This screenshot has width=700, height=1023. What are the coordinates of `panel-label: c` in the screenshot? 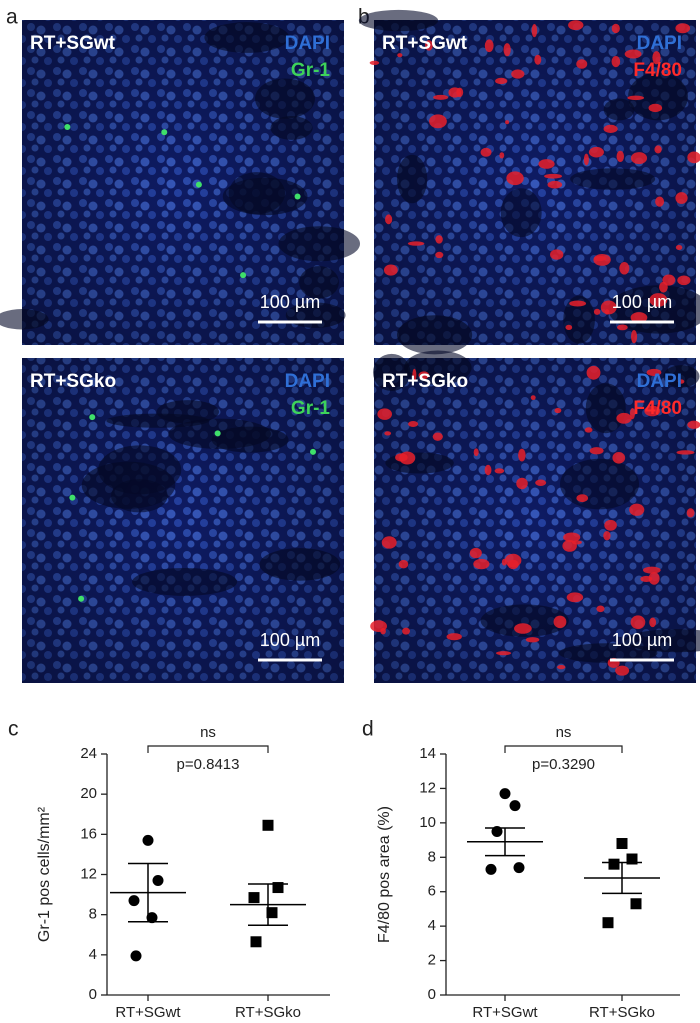 It's located at (13, 729).